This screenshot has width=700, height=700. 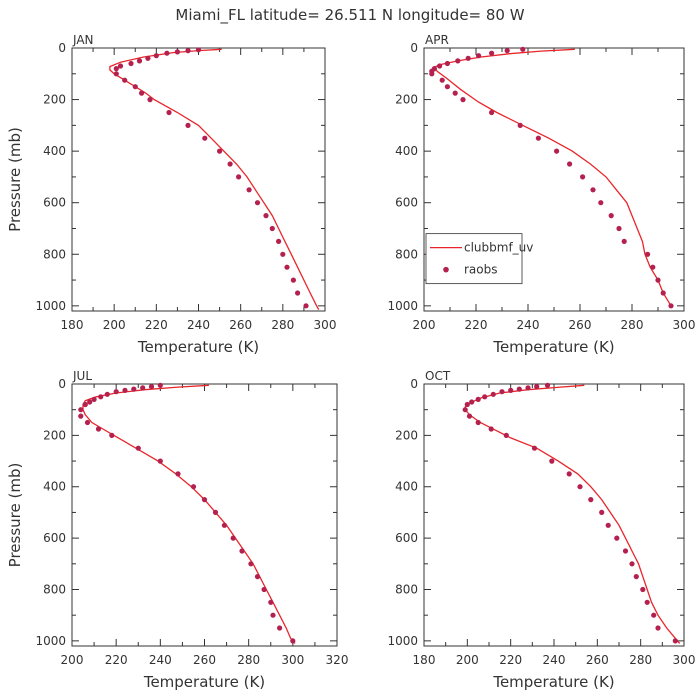 What do you see at coordinates (446, 269) in the screenshot?
I see `legend-dot-swatch` at bounding box center [446, 269].